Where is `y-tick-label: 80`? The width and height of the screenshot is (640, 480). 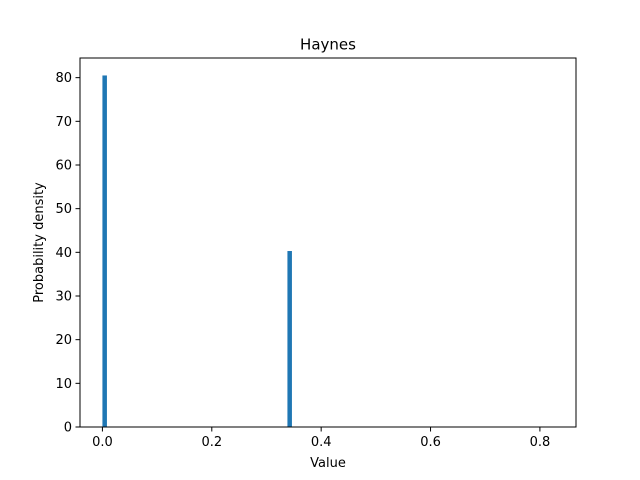 y-tick-label: 80 is located at coordinates (63, 78).